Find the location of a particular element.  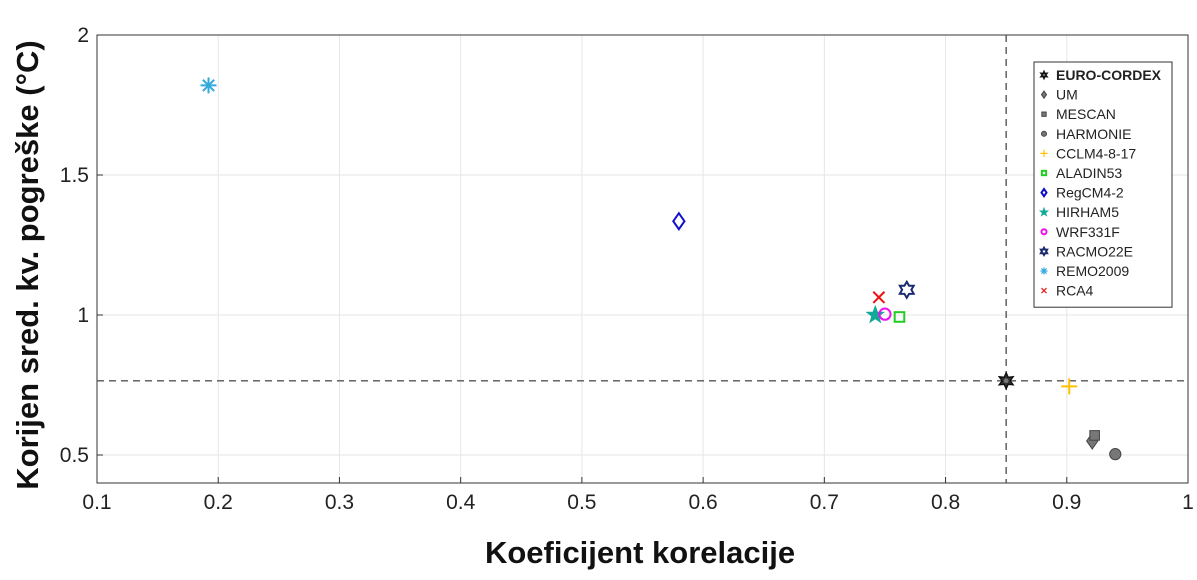

legend-marker-racmo22e is located at coordinates (1044, 251).